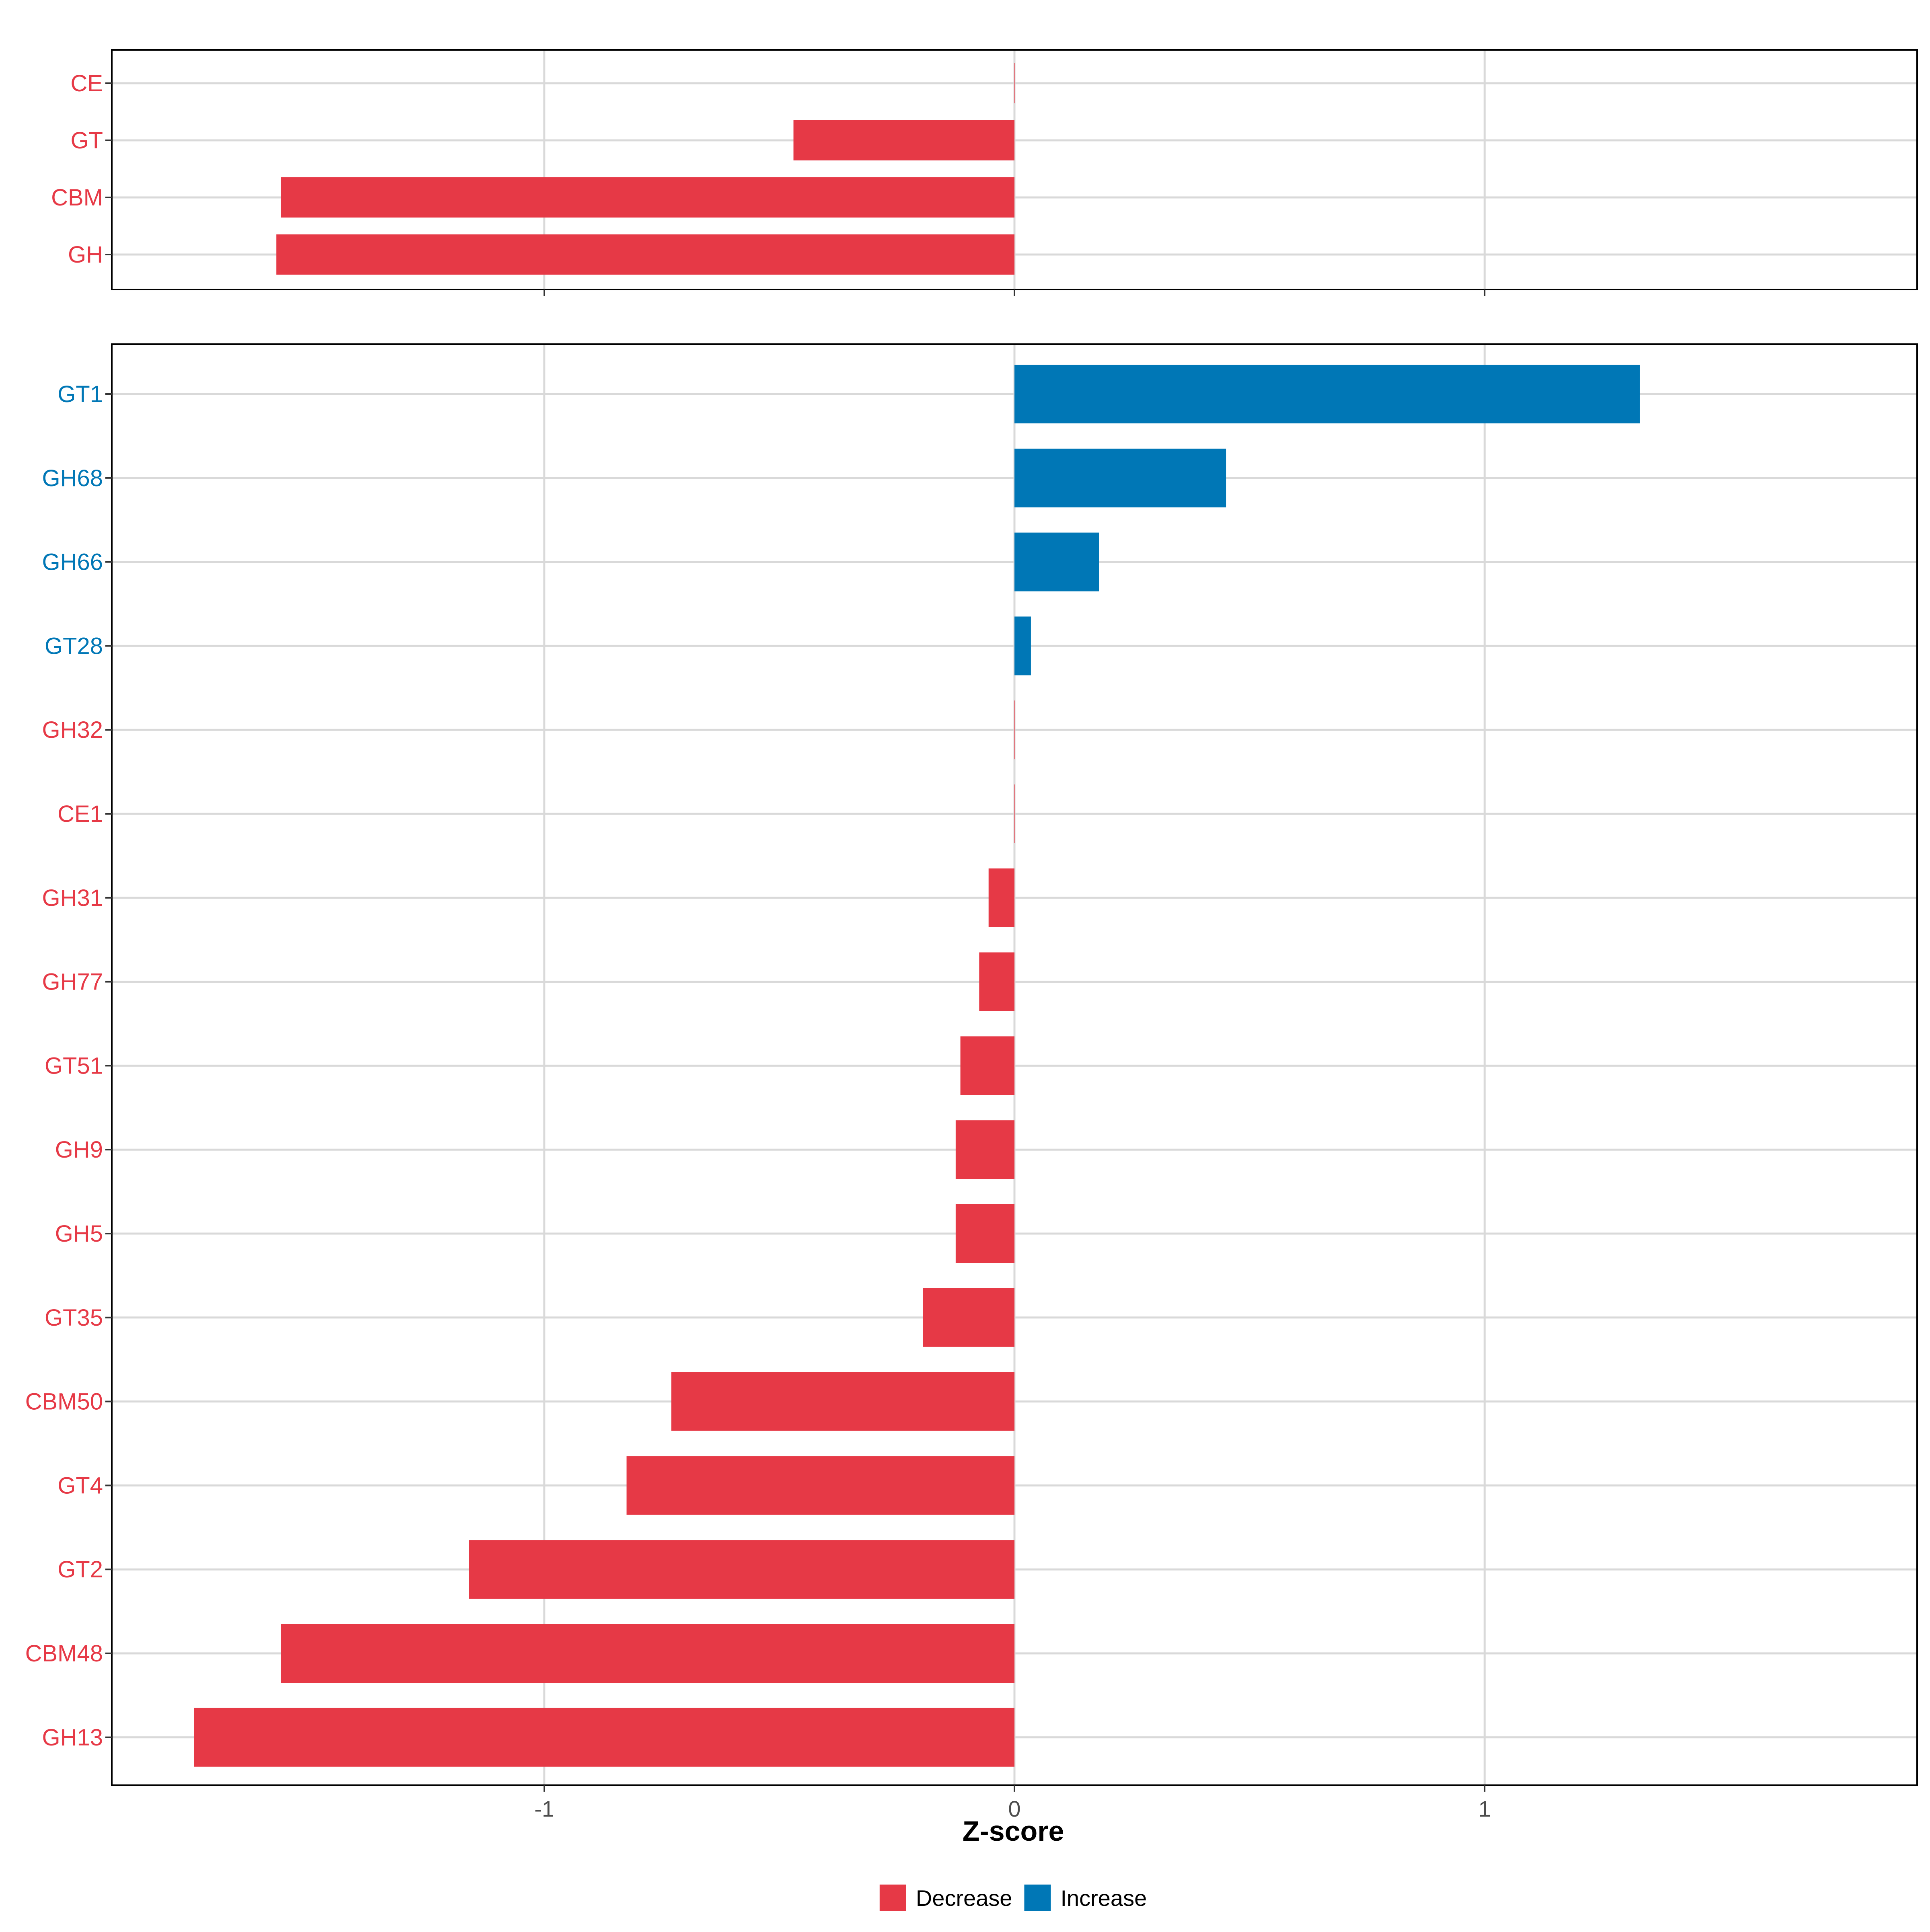 The width and height of the screenshot is (1930, 1932). I want to click on bar-gh68, so click(1120, 477).